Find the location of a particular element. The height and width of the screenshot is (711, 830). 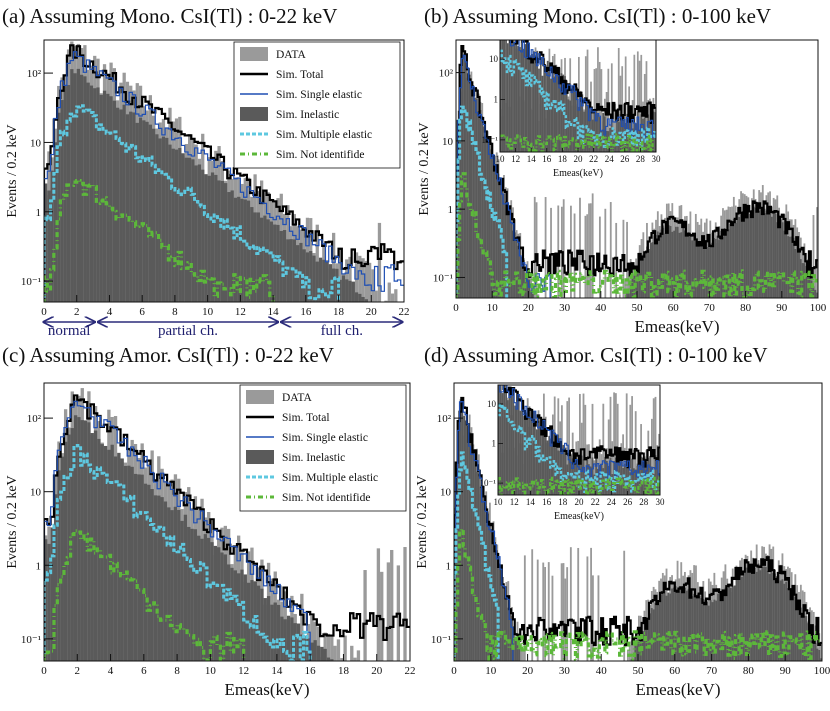

x-tick-label: 80 is located at coordinates (749, 671).